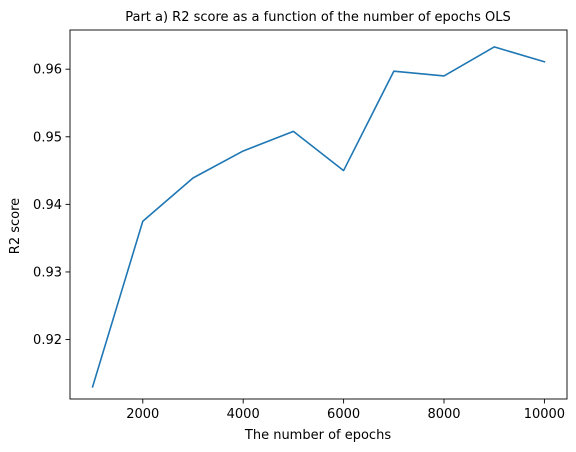 The width and height of the screenshot is (576, 452). Describe the element at coordinates (443, 414) in the screenshot. I see `x-tick-label: 8000` at that location.